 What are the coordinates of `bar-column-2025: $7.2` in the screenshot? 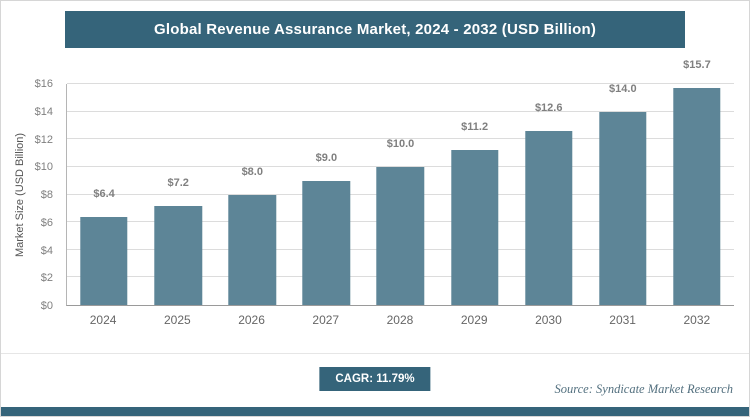 It's located at (178, 194).